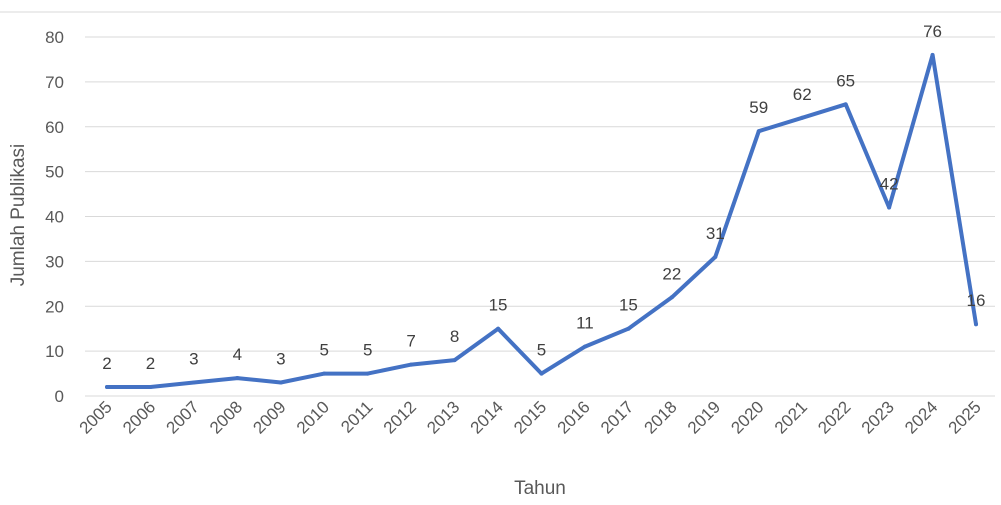 Image resolution: width=1001 pixels, height=505 pixels. Describe the element at coordinates (269, 417) in the screenshot. I see `x-tick-label: 2009` at that location.